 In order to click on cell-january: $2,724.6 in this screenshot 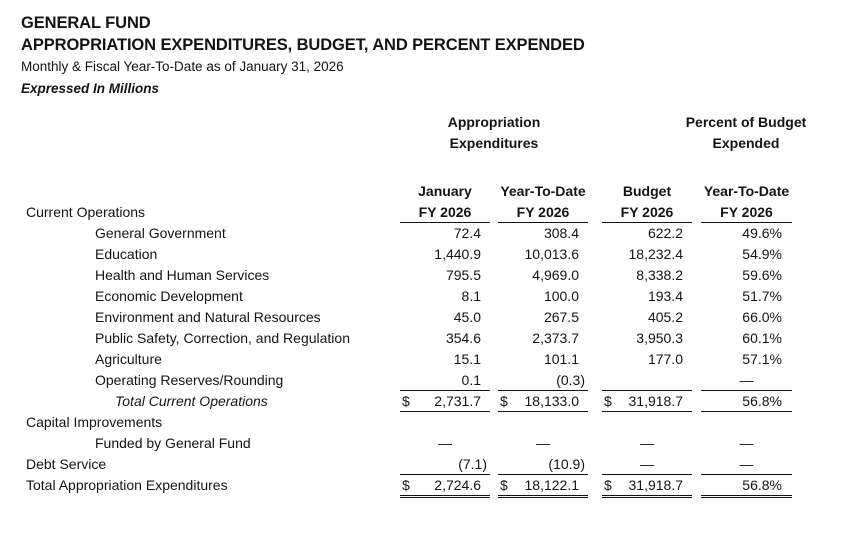, I will do `click(445, 486)`.